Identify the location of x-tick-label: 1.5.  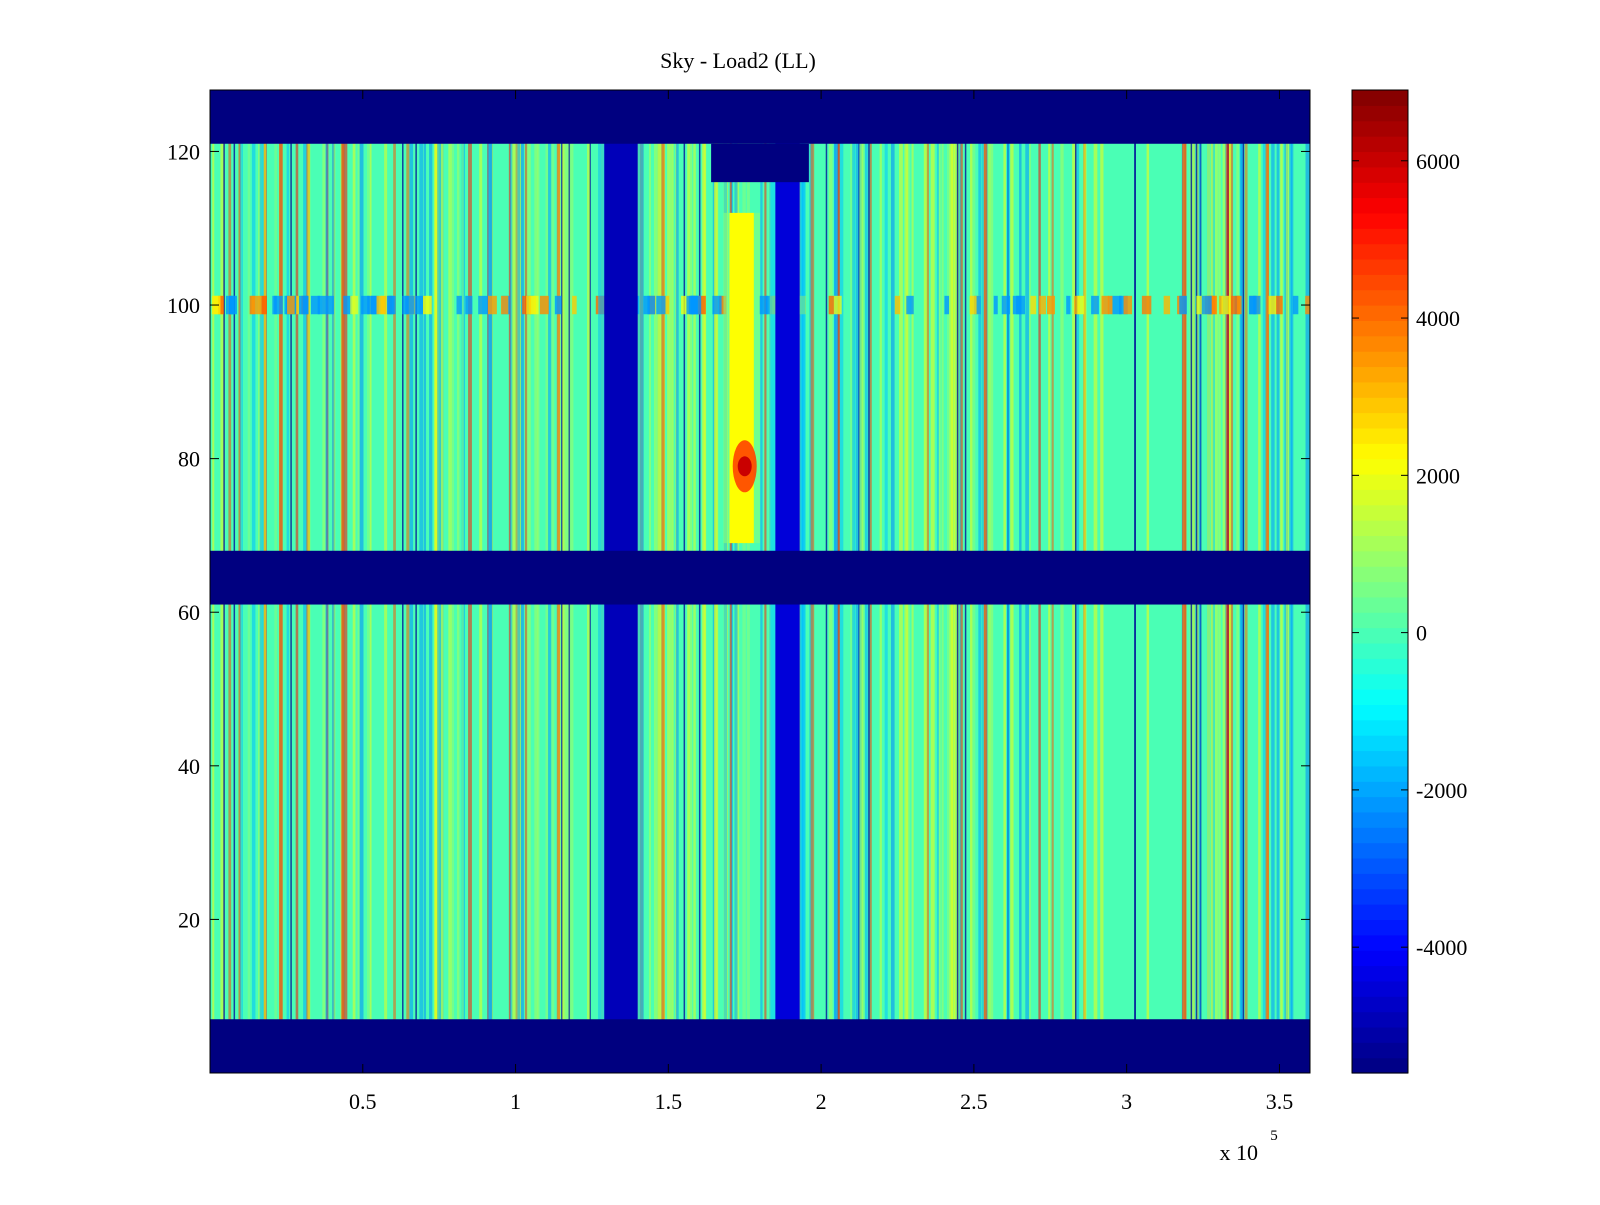
(669, 1101).